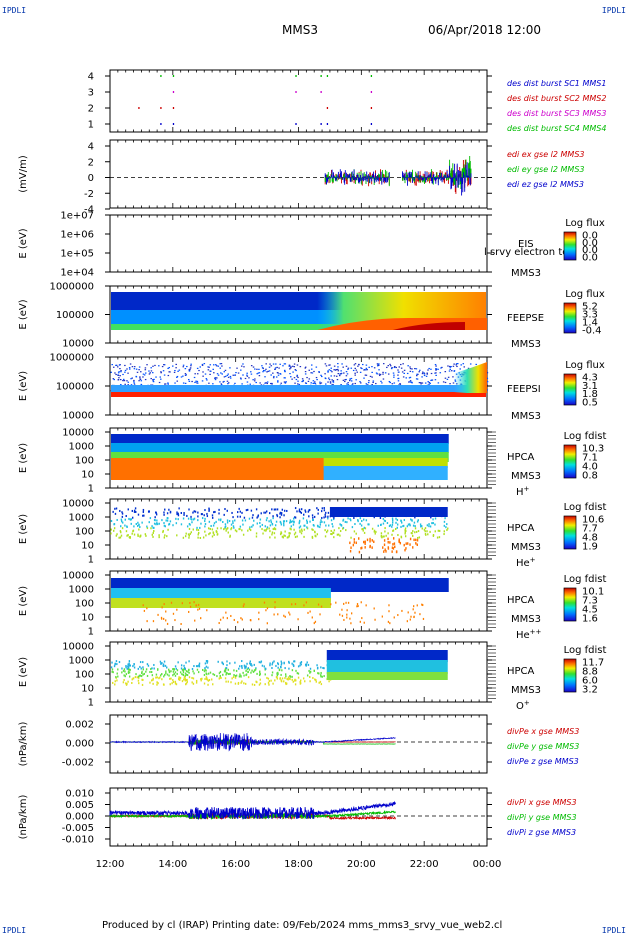 The width and height of the screenshot is (630, 935). Describe the element at coordinates (173, 108) in the screenshot. I see `burst-burst-mark` at that location.